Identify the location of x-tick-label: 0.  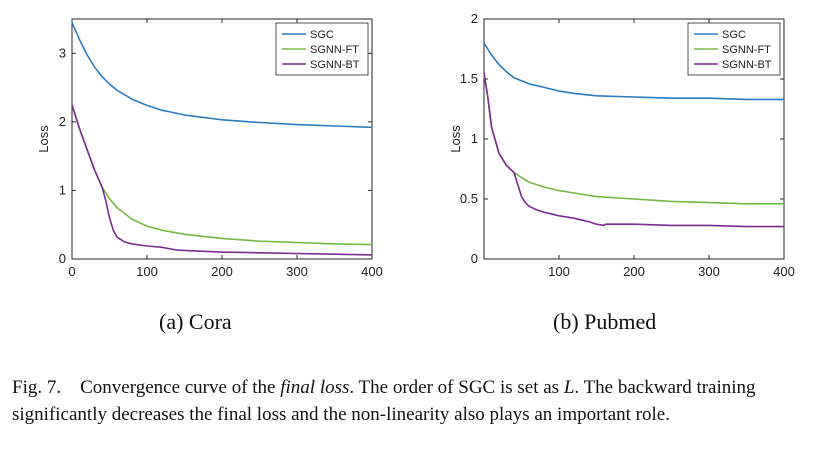
(71, 271).